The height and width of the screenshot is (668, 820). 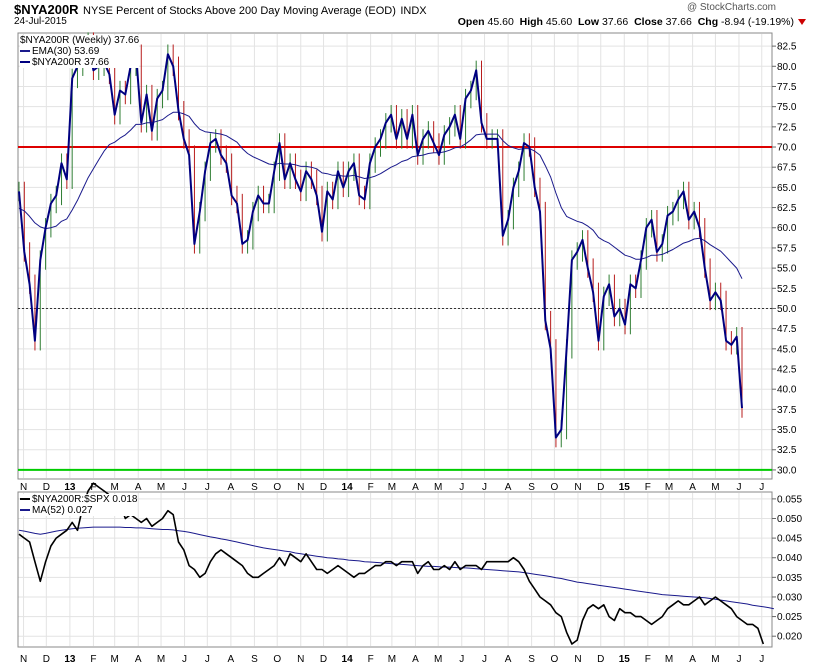 I want to click on top-ytick-label: 57.5, so click(x=787, y=248).